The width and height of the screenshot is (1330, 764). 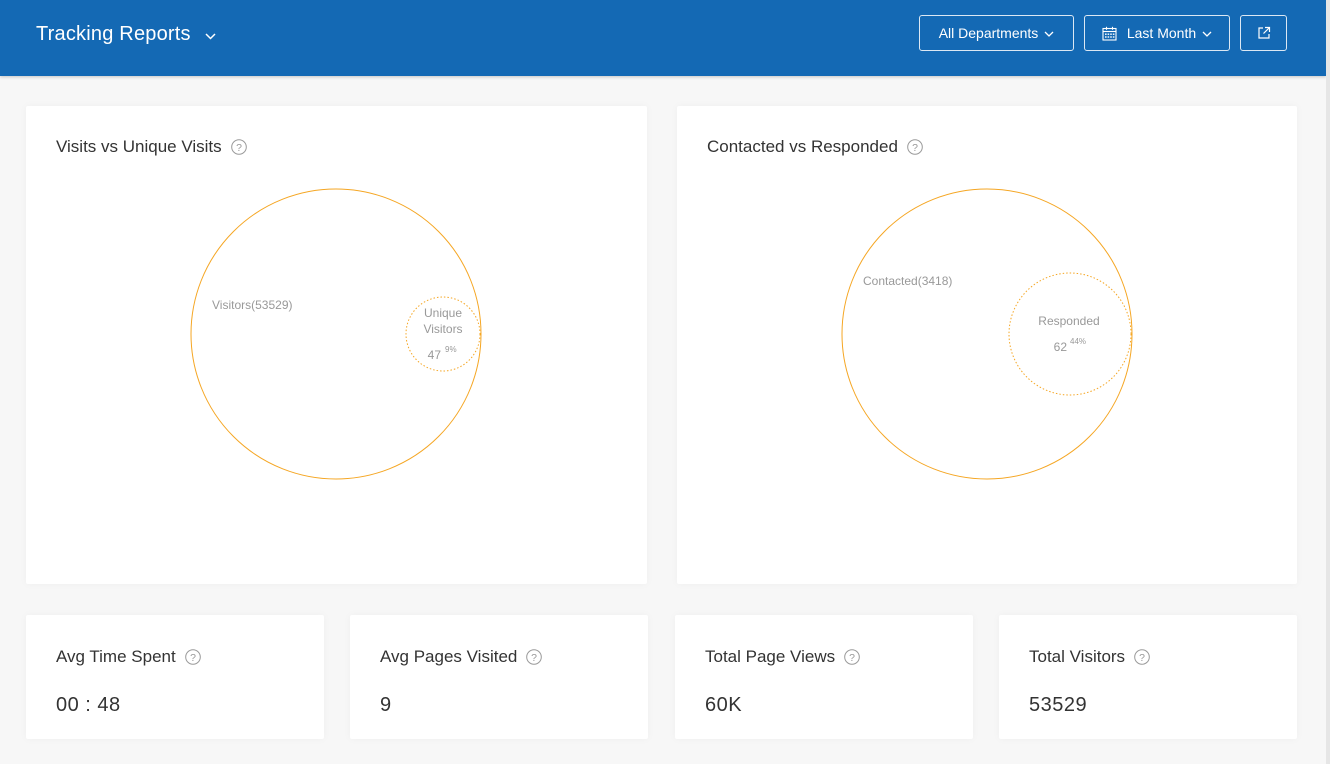 What do you see at coordinates (451, 349) in the screenshot?
I see `unique-visitors-percent: 9%` at bounding box center [451, 349].